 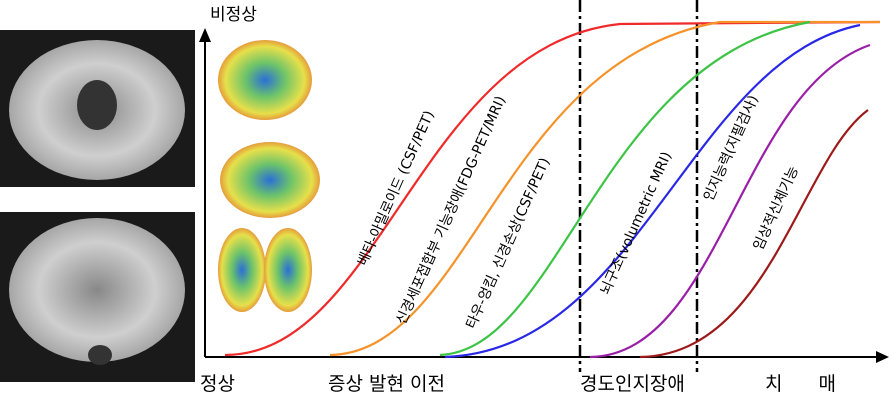 What do you see at coordinates (632, 384) in the screenshot?
I see `stage-label: 경도인지장애` at bounding box center [632, 384].